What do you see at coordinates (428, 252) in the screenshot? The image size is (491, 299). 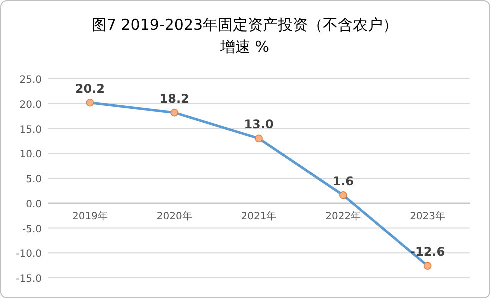 I see `data-label: -12.6` at bounding box center [428, 252].